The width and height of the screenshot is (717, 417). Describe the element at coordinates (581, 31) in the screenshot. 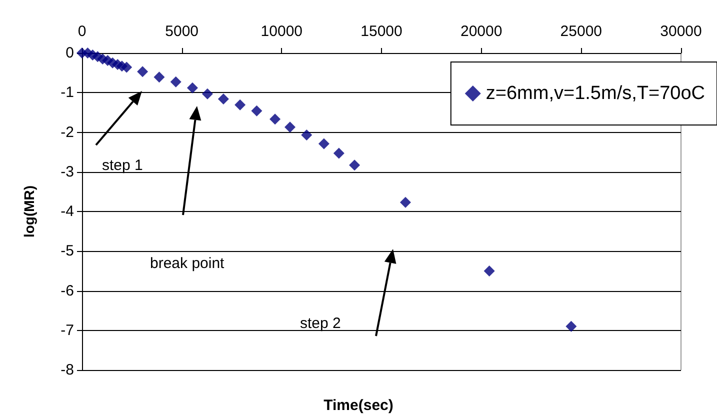

I see `x-tick-label: 25000` at that location.